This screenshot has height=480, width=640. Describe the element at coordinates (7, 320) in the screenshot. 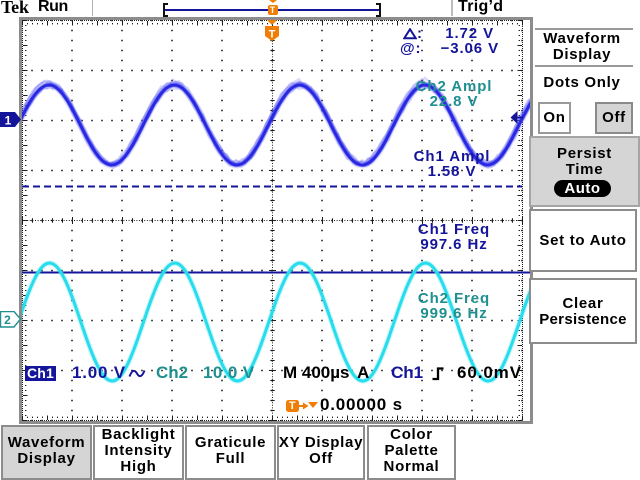

I see `svg-text: 2` at that location.